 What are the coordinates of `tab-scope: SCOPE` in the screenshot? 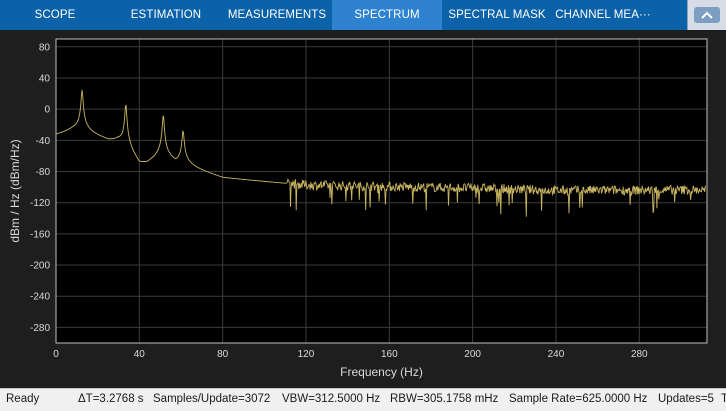 It's located at (55, 15).